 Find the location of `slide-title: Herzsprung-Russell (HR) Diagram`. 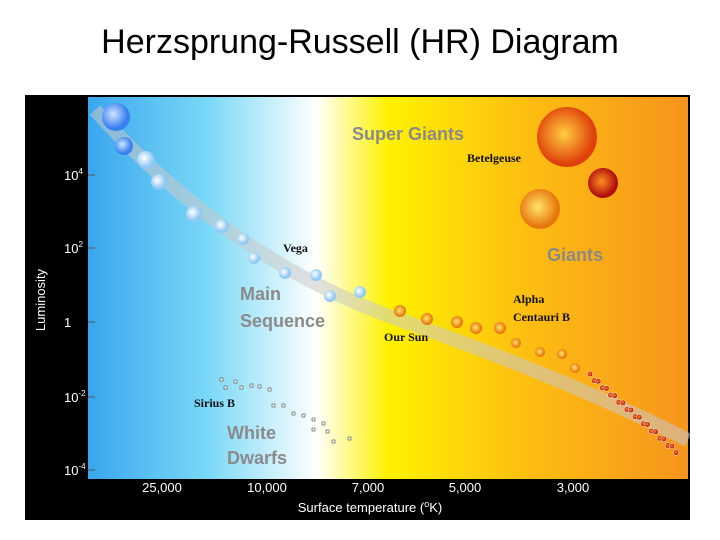

slide-title: Herzsprung-Russell (HR) Diagram is located at coordinates (360, 42).